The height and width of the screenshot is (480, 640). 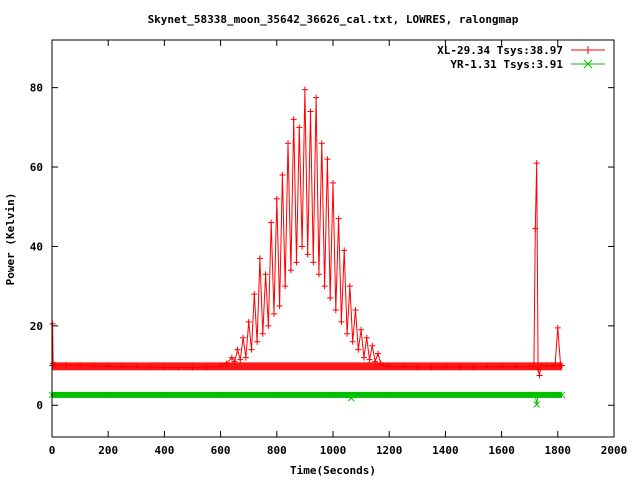 What do you see at coordinates (36, 88) in the screenshot?
I see `y-tick-label: 80` at bounding box center [36, 88].